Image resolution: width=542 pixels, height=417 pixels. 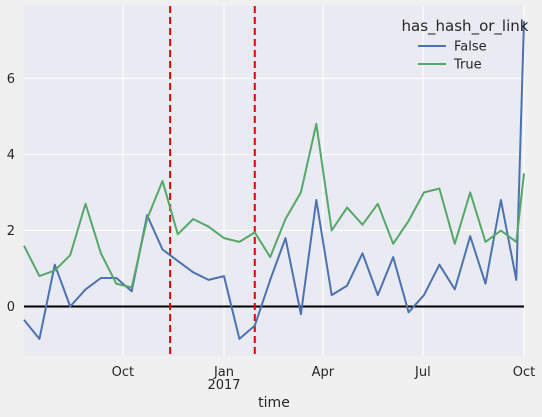 What do you see at coordinates (422, 372) in the screenshot?
I see `x-tick-label: Jul` at bounding box center [422, 372].